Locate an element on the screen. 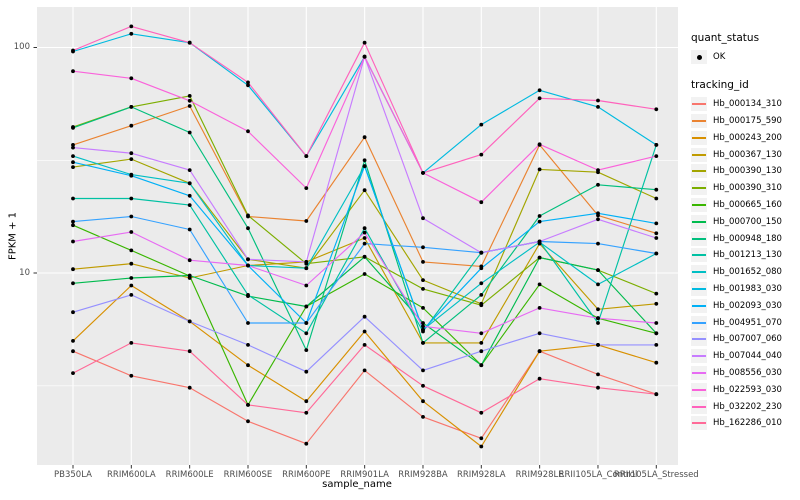  legend-item-label: Hb_004951_070 is located at coordinates (747, 322).